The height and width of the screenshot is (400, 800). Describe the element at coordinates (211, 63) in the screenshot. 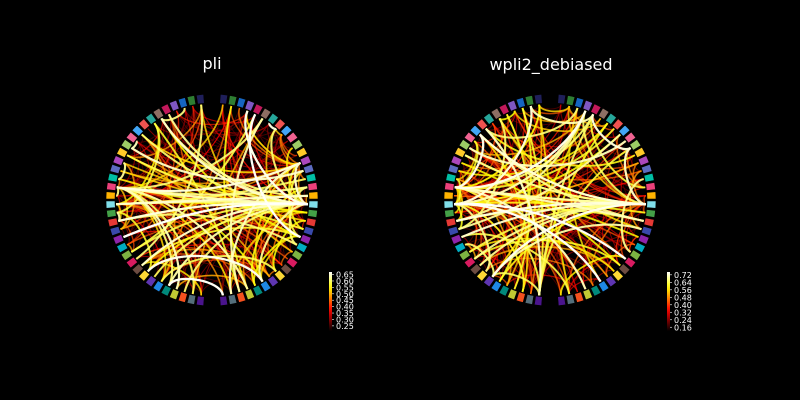

I see `panel-title: pli` at that location.